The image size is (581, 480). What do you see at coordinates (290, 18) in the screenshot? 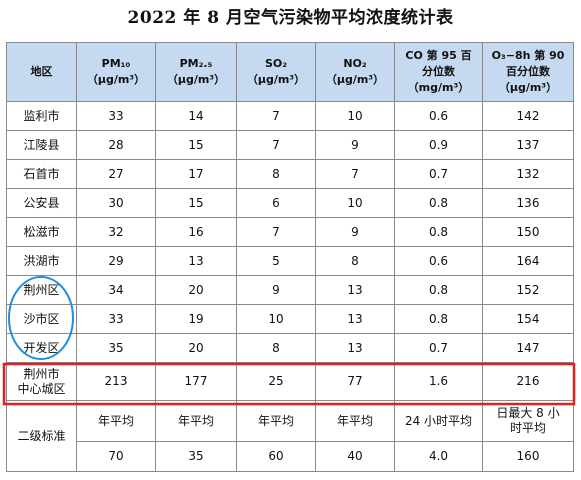
I see `table-title: 2022 年 8 月空气污染物平均浓度统计表` at bounding box center [290, 18].